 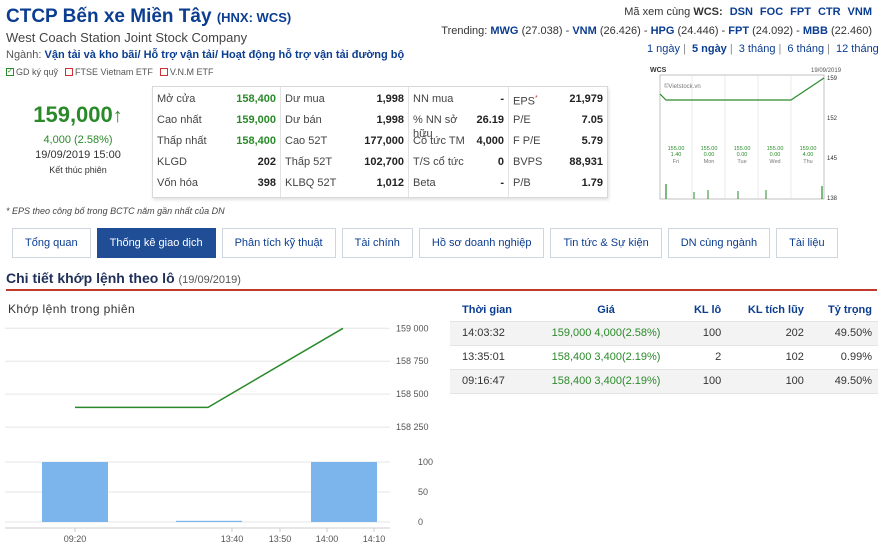 What do you see at coordinates (850, 309) in the screenshot?
I see `col-header-pct: Tỷ trọng` at bounding box center [850, 309].